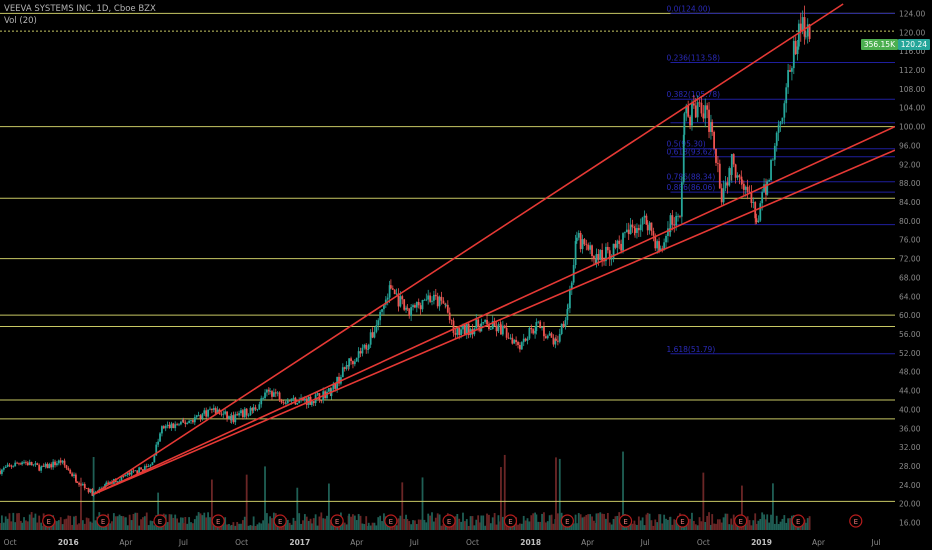  I want to click on x-tick-label: Apr, so click(819, 542).